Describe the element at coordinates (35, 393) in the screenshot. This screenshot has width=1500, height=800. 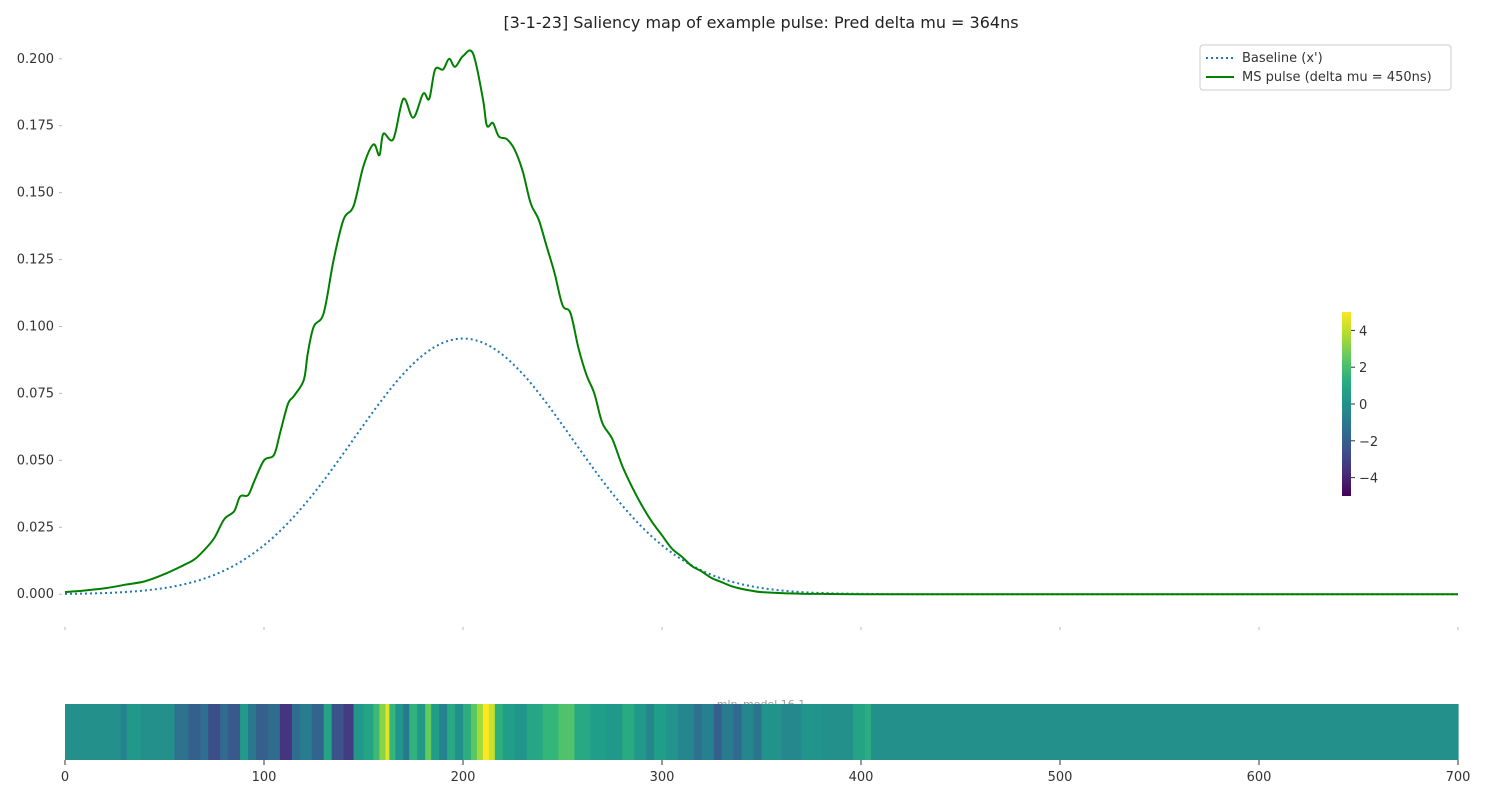
I see `y-tick-label: 0.075` at that location.